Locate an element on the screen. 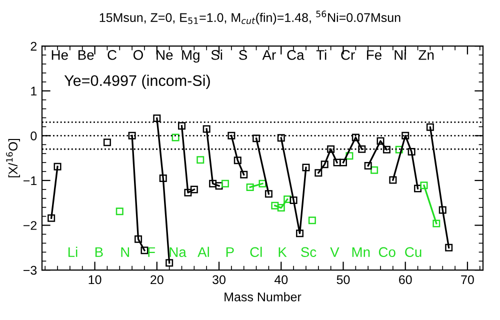 The image size is (500, 320). annotation: F is located at coordinates (152, 252).